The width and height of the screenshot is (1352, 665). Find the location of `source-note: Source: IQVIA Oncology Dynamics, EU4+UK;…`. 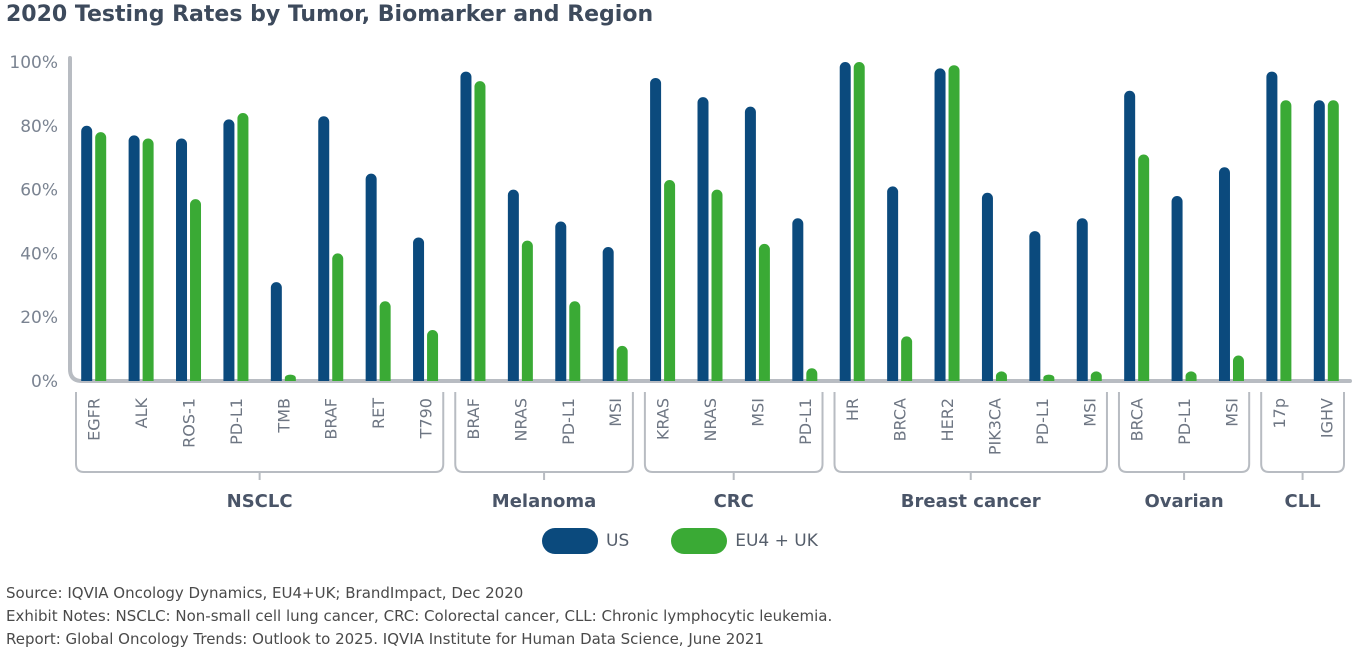

source-note: Source: IQVIA Oncology Dynamics, EU4+UK;… is located at coordinates (265, 593).